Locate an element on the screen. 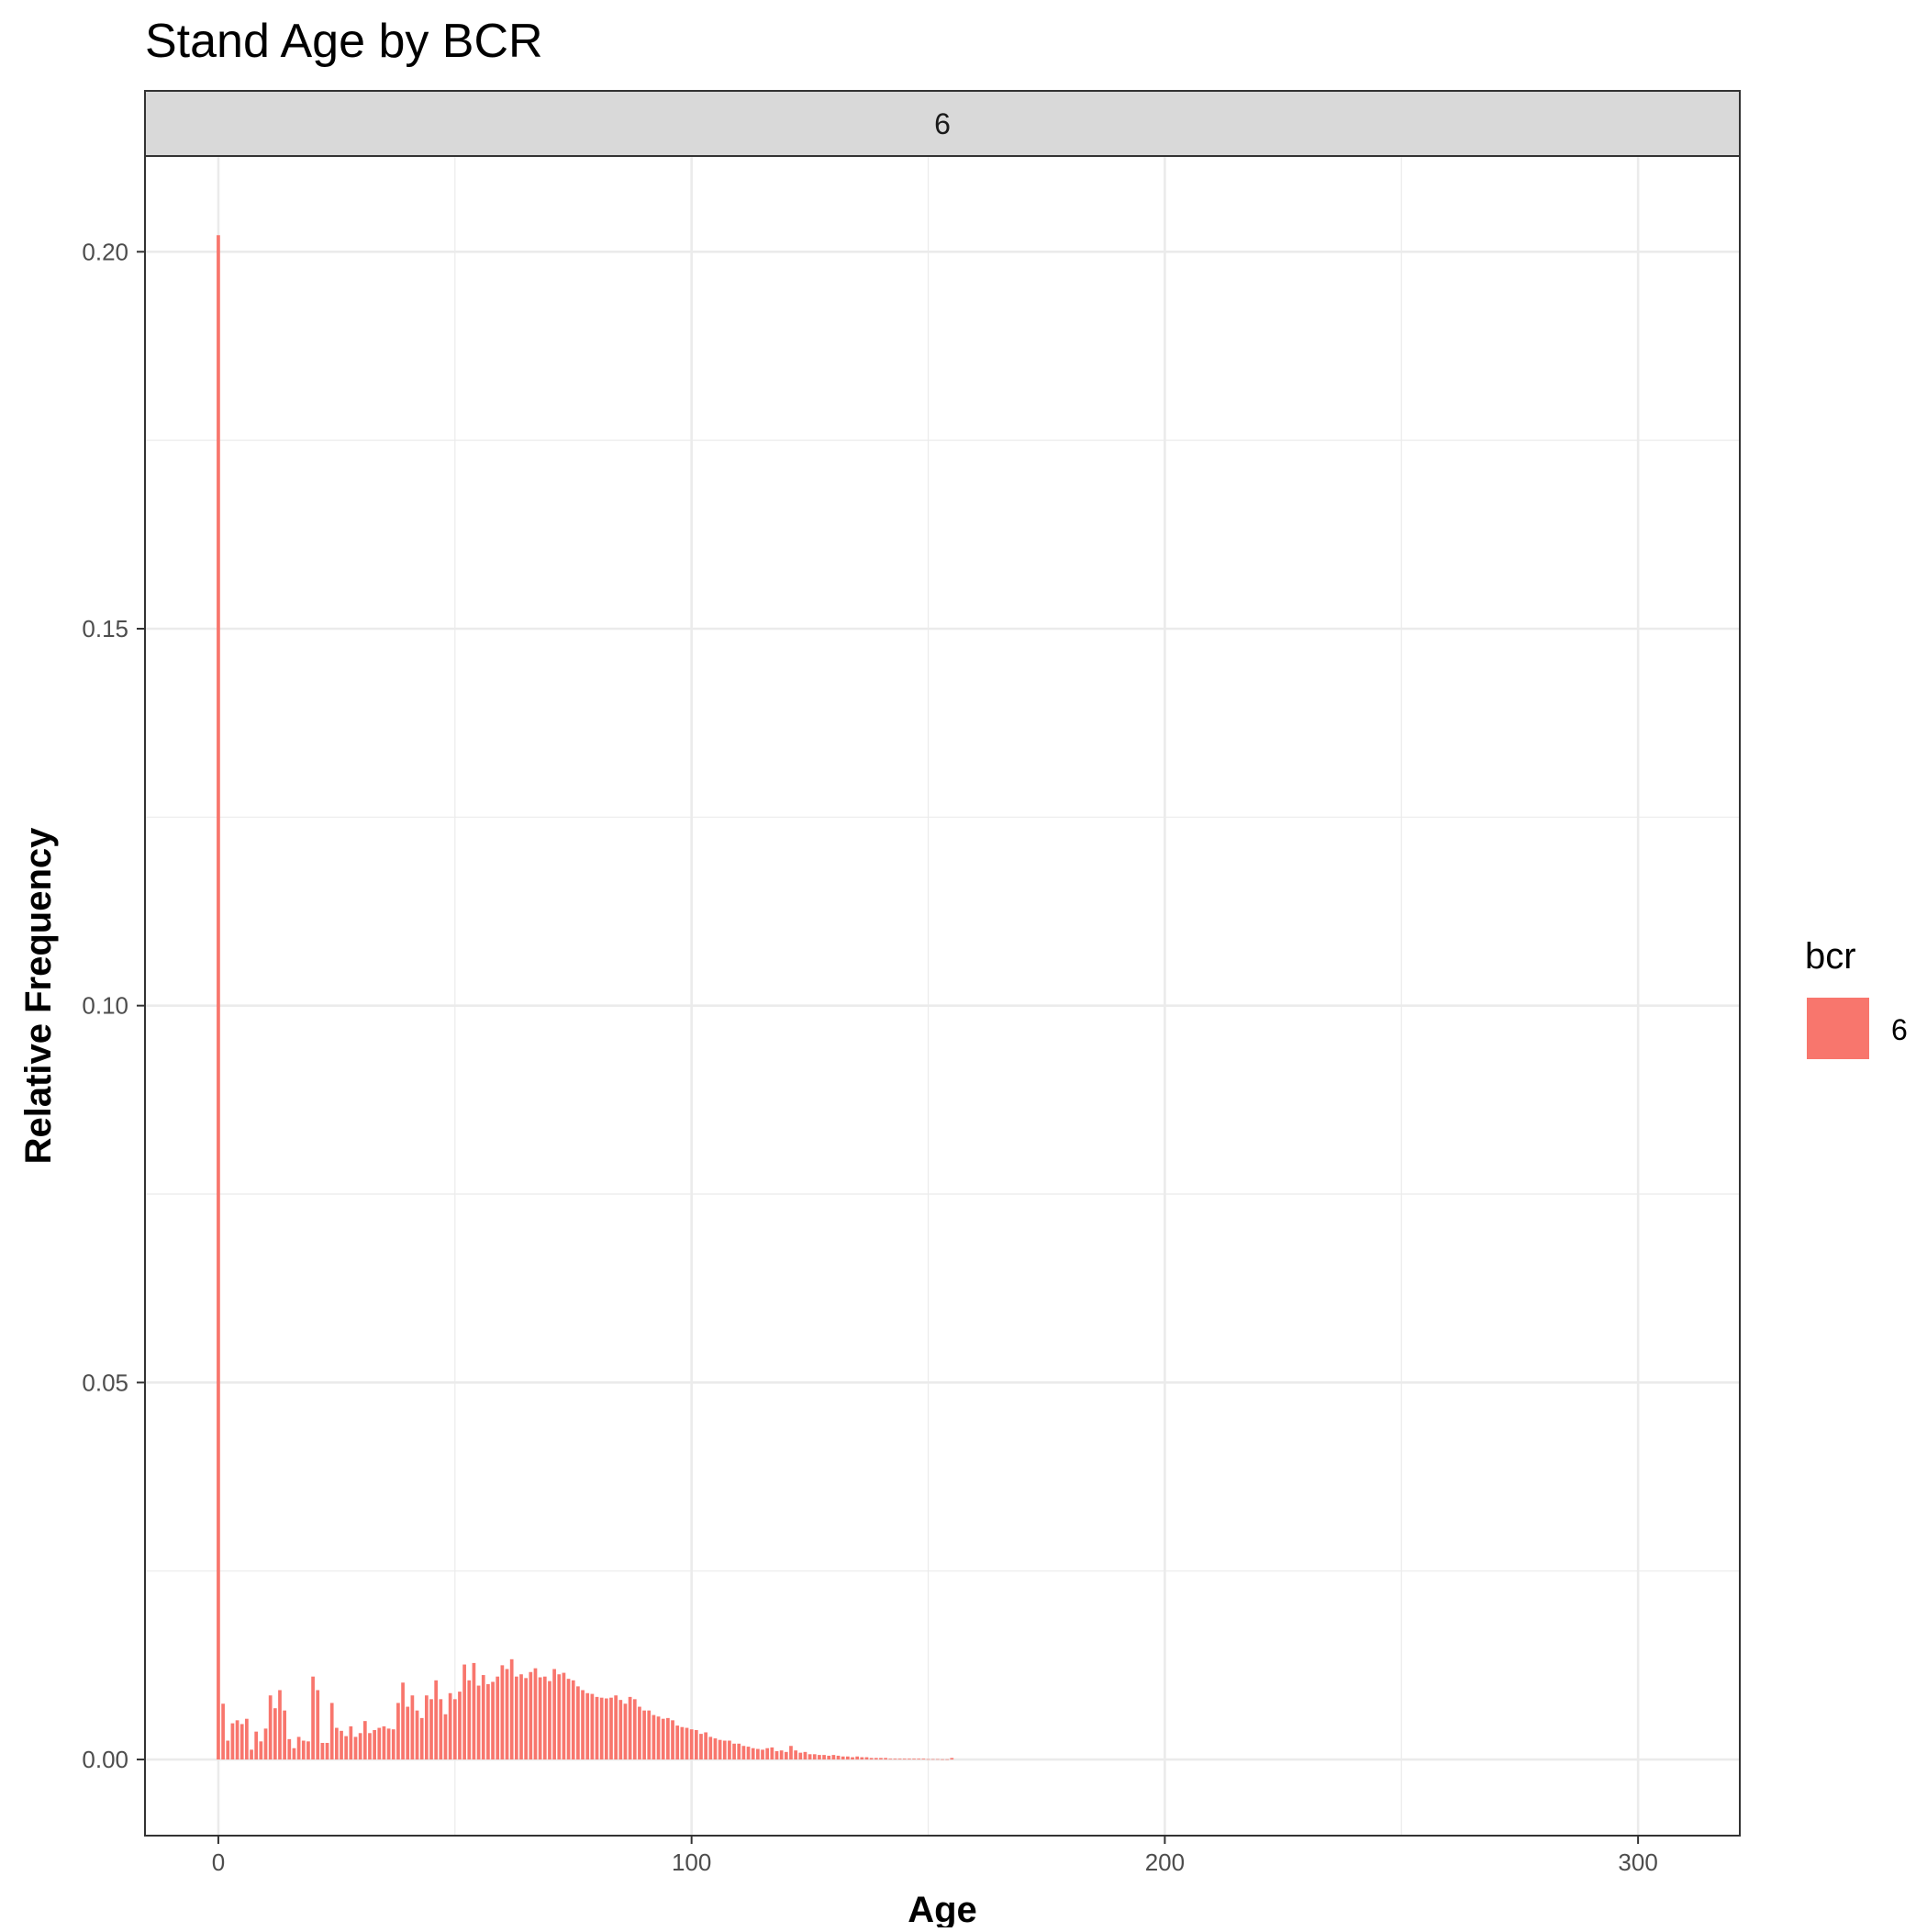  chart-title: Stand Age by BCR is located at coordinates (344, 41).